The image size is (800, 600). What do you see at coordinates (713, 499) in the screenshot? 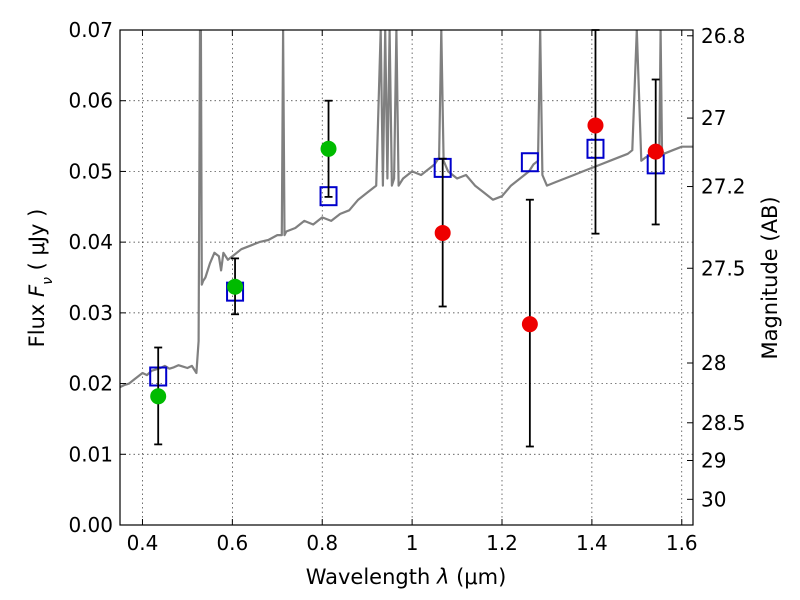
I see `y2-tick-label: 30` at bounding box center [713, 499].